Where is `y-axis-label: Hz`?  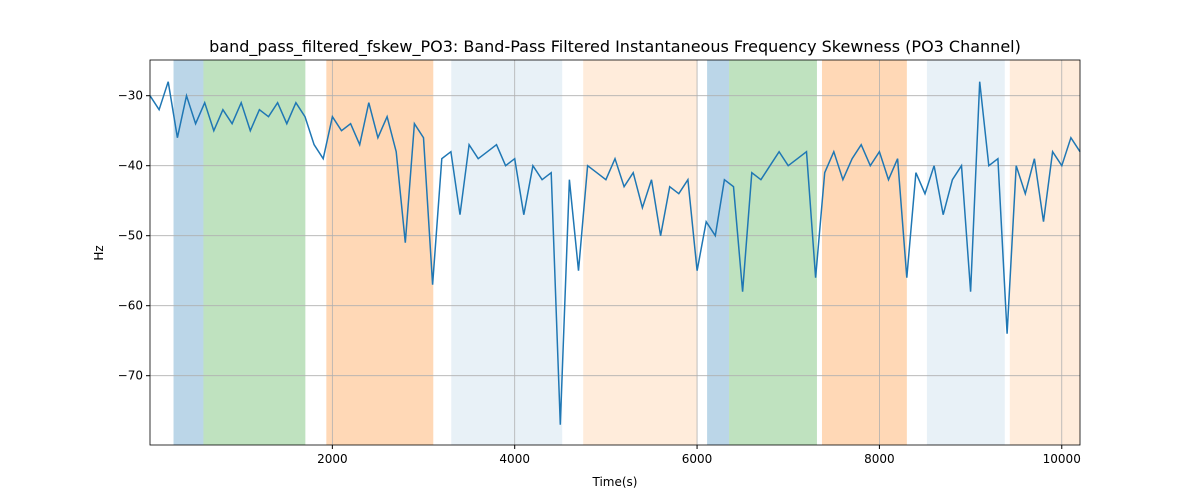 y-axis-label: Hz is located at coordinates (99, 252).